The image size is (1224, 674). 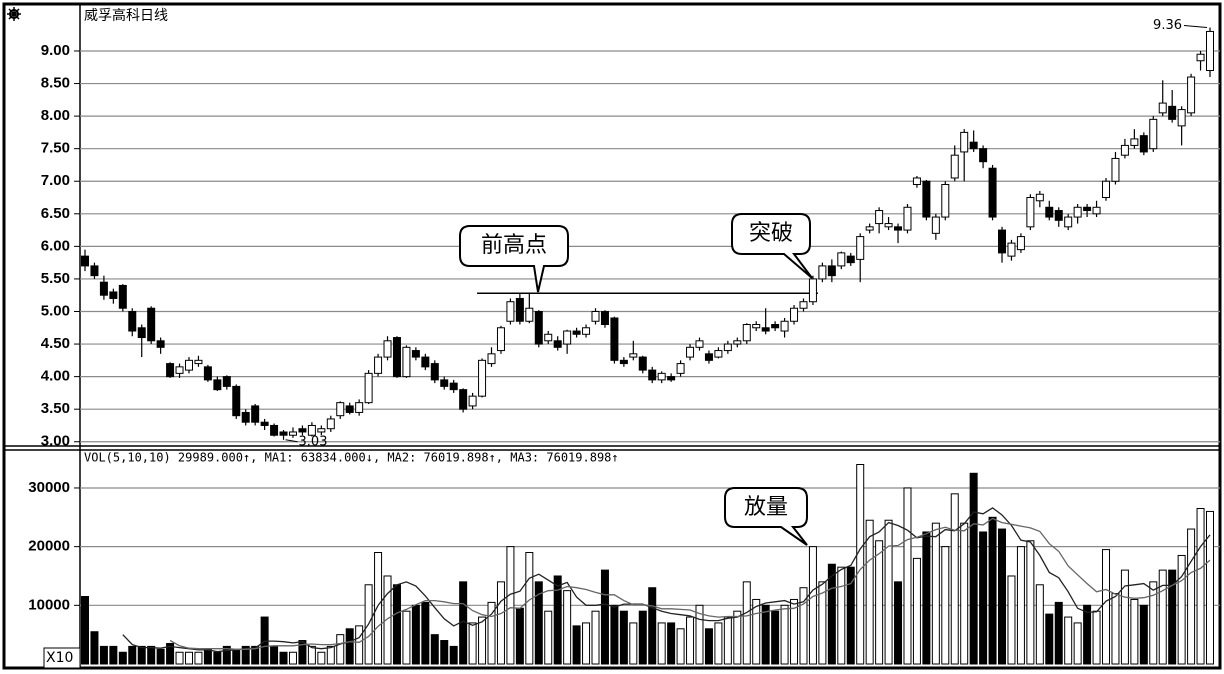 I want to click on high-label: 9.36, so click(x=1167, y=25).